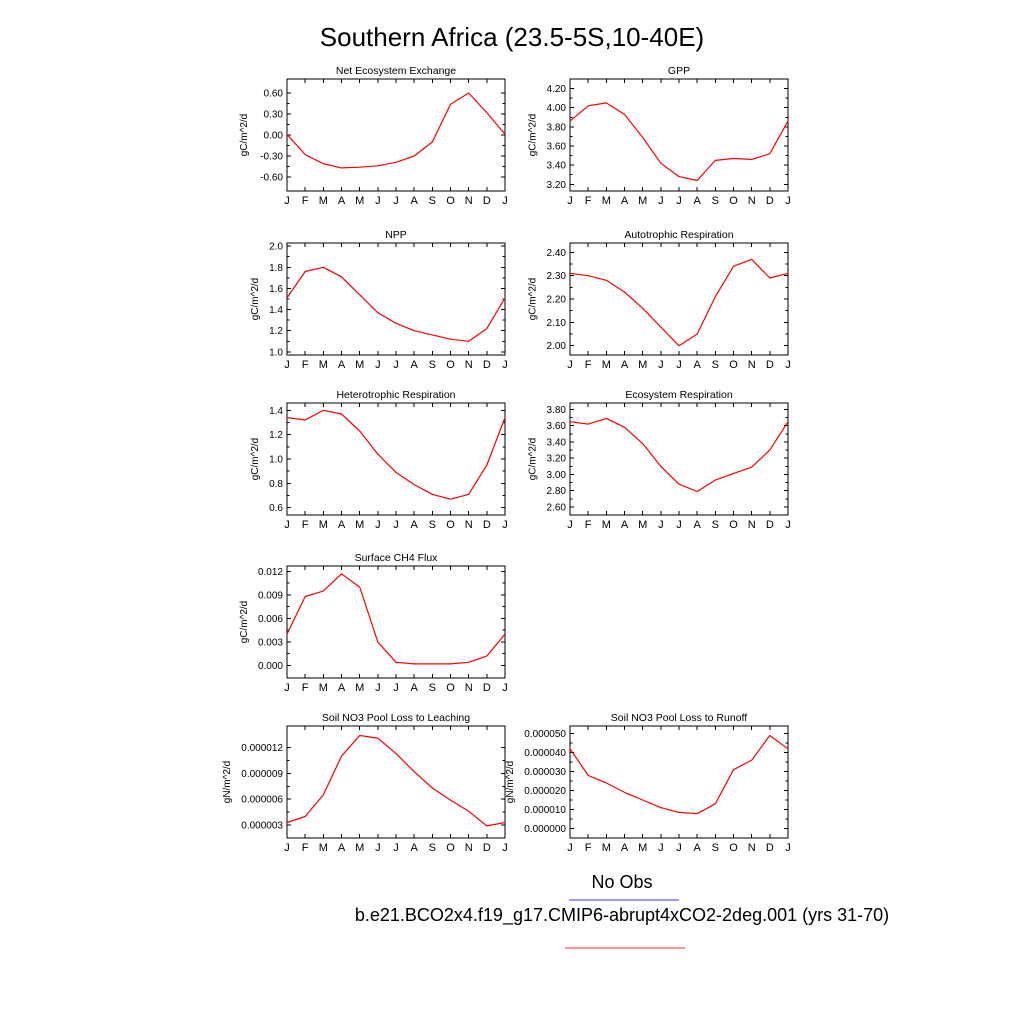 This screenshot has width=1024, height=1024. I want to click on y-axis-label: gC/m^2/d, so click(244, 622).